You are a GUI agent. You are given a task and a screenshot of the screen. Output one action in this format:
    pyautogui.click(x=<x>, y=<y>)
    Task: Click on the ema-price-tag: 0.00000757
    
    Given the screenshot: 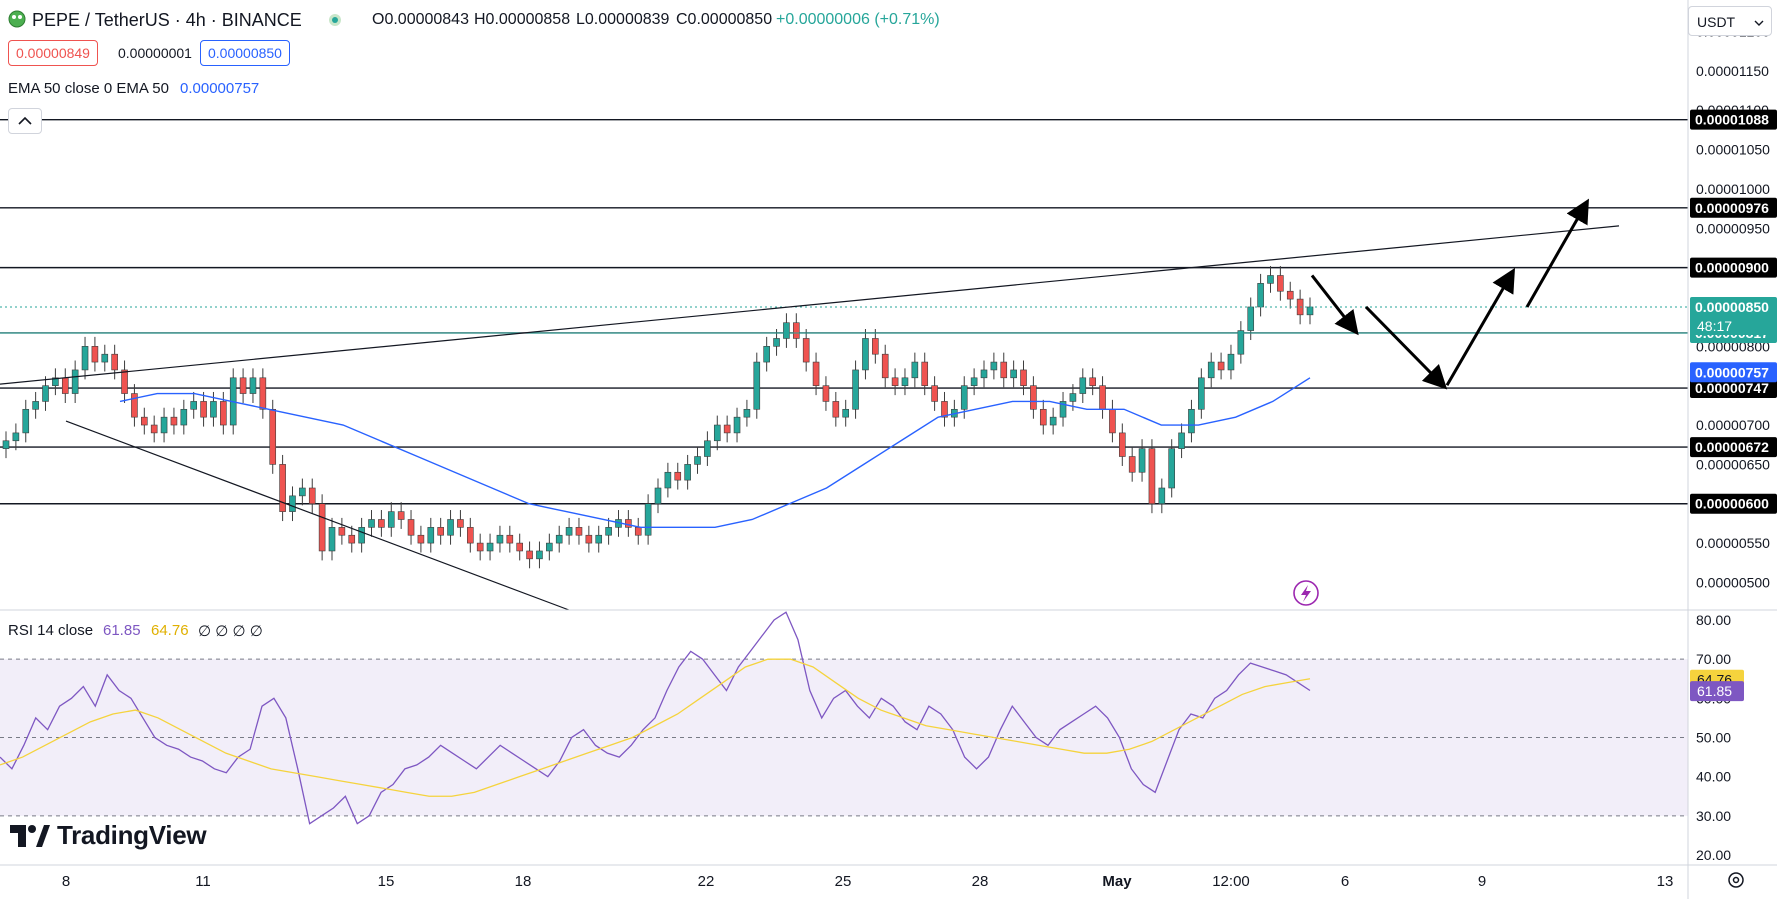 What is the action you would take?
    pyautogui.click(x=1732, y=372)
    